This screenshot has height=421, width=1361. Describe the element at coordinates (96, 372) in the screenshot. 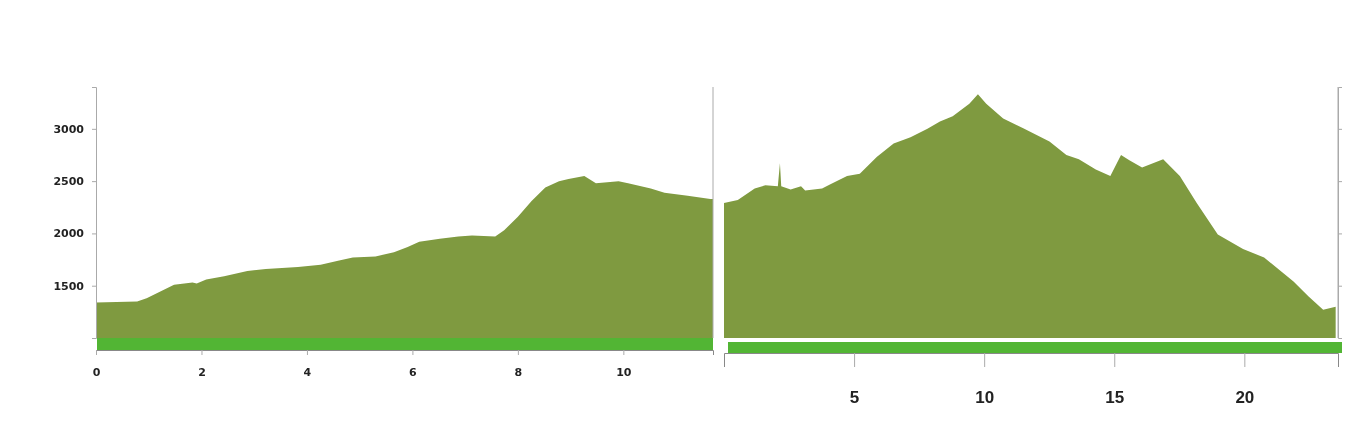

I see `x-tick-label: 0` at that location.